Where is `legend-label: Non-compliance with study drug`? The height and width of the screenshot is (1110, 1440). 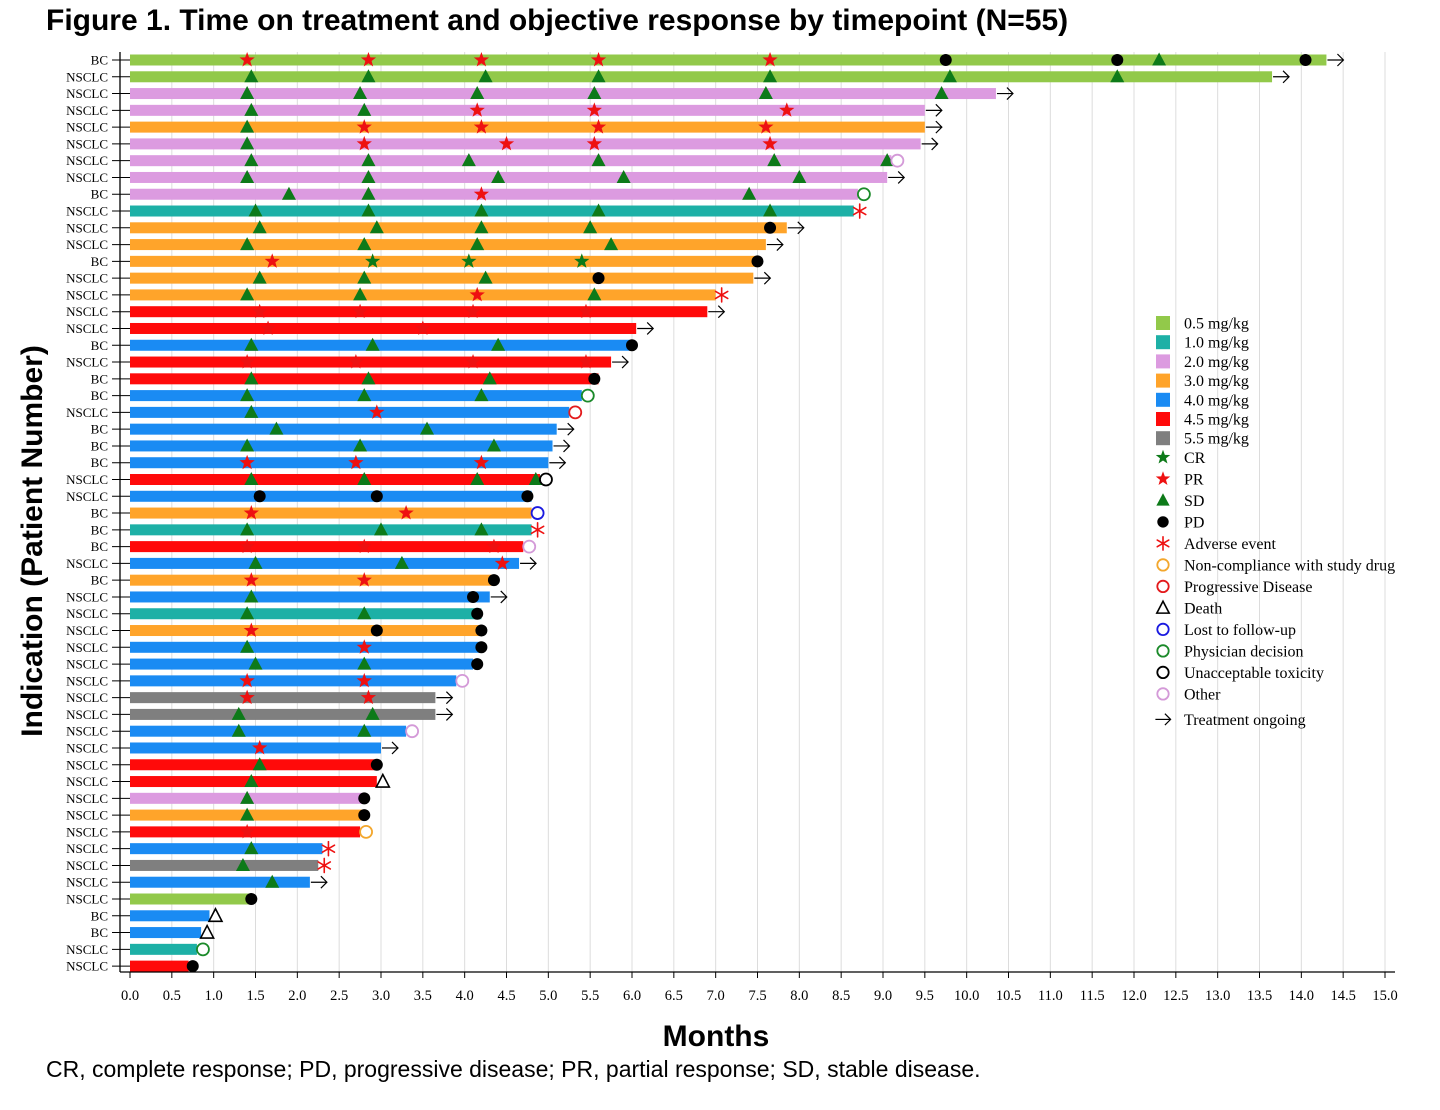
legend-label: Non-compliance with study drug is located at coordinates (1289, 565).